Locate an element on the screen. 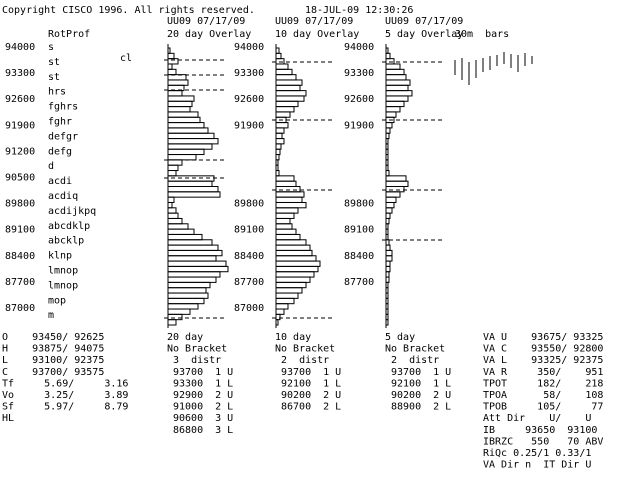  stat-line: HL is located at coordinates (8, 418).